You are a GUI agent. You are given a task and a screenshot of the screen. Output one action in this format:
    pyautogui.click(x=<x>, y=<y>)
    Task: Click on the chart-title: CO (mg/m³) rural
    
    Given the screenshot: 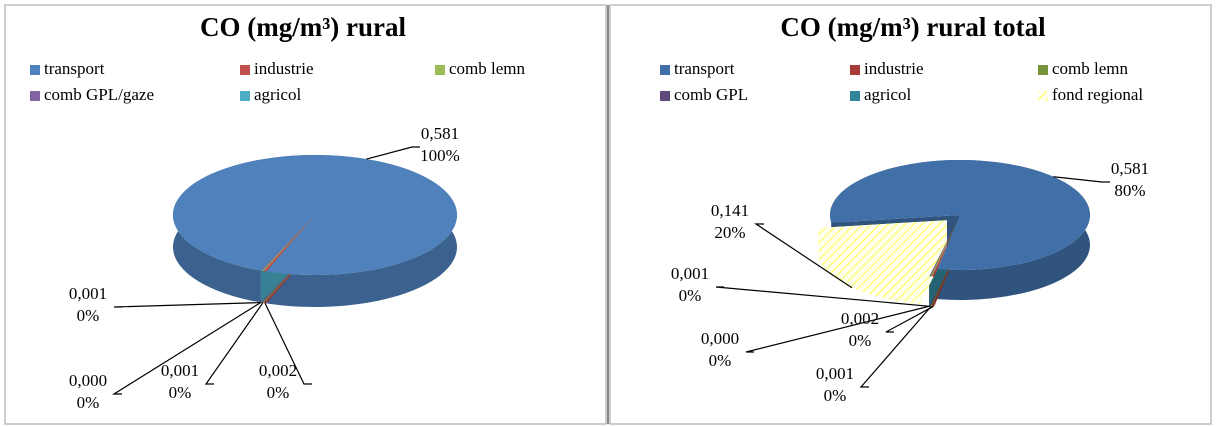 What is the action you would take?
    pyautogui.click(x=303, y=27)
    